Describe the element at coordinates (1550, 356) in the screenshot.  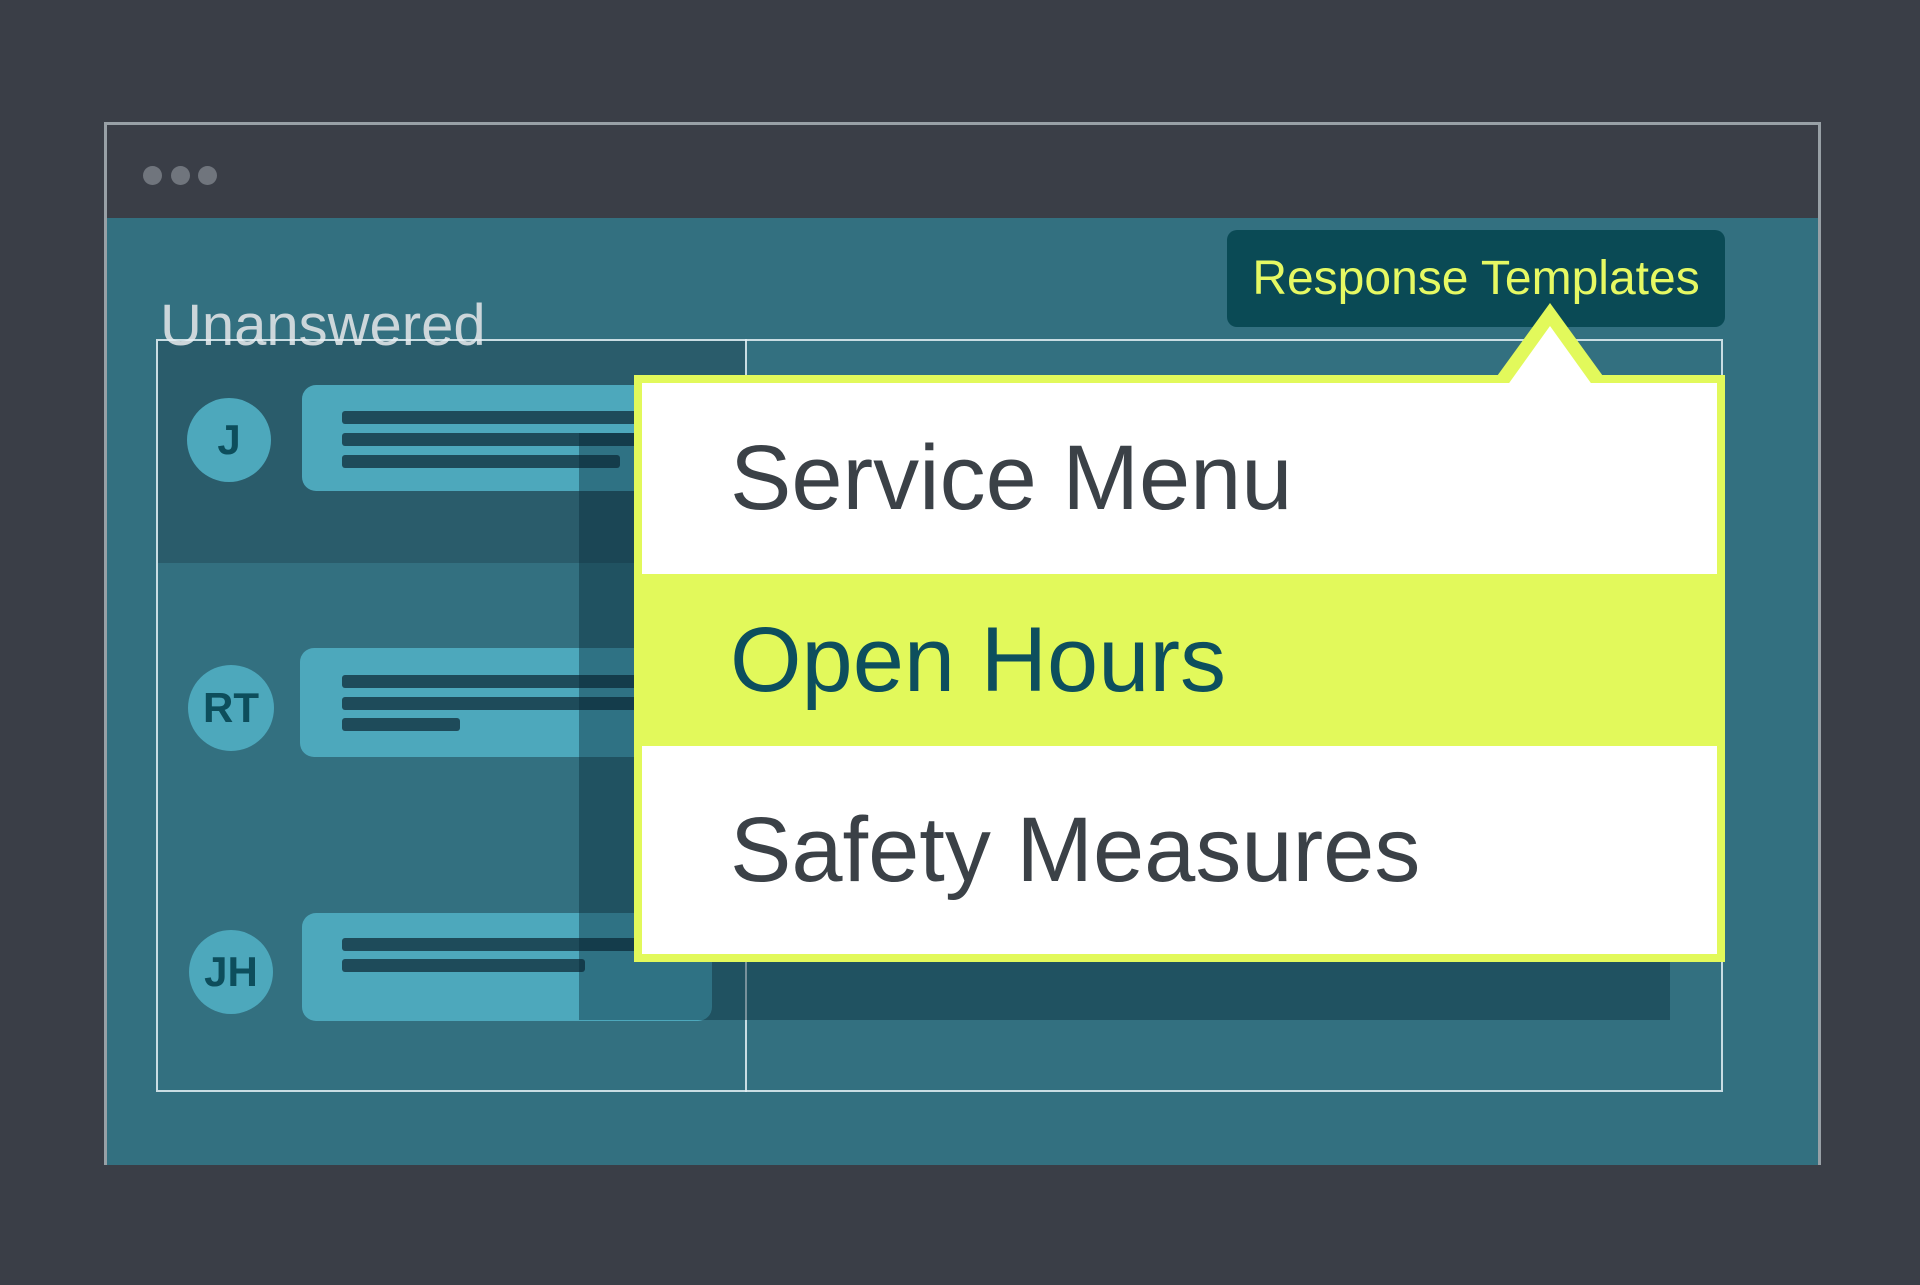
I see `dropdown-caret-icon` at that location.